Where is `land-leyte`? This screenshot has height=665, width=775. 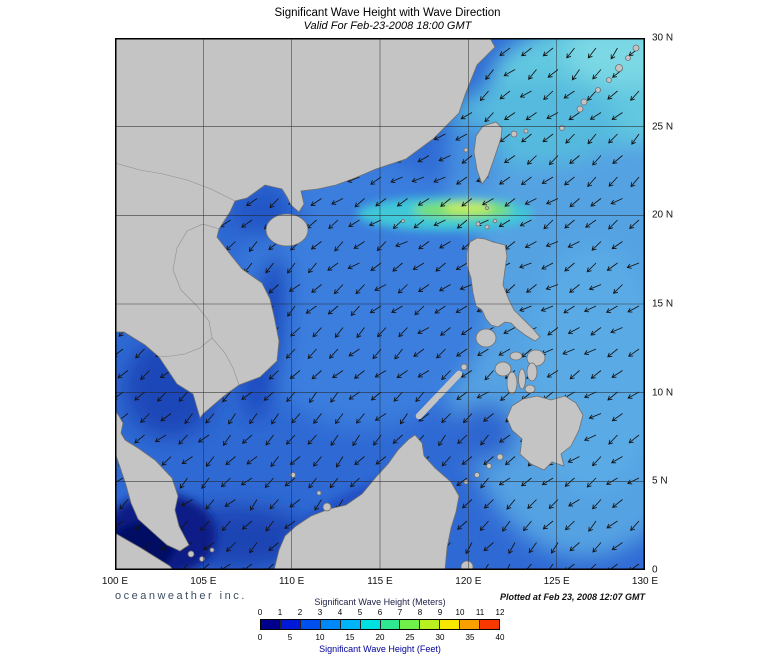
land-leyte is located at coordinates (532, 372).